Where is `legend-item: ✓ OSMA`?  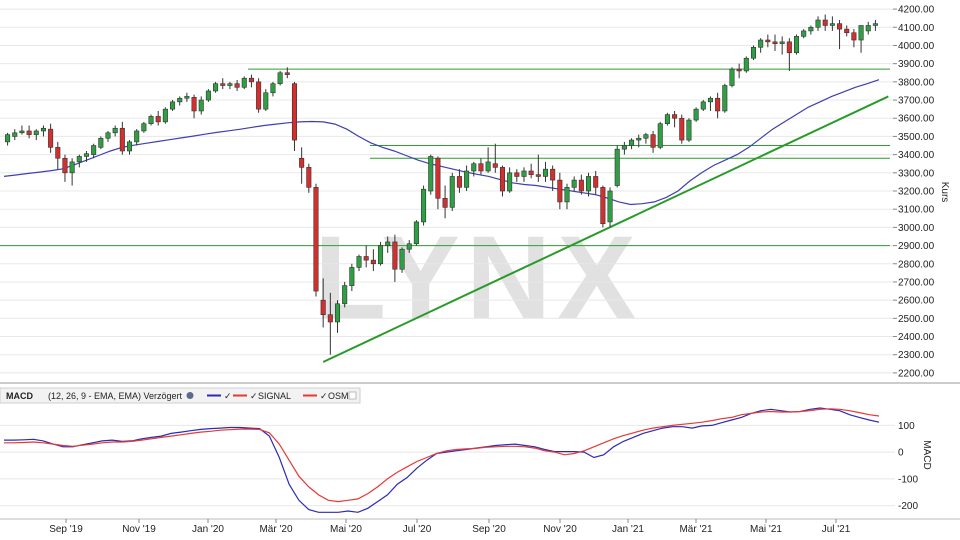
legend-item: ✓ OSMA is located at coordinates (329, 396).